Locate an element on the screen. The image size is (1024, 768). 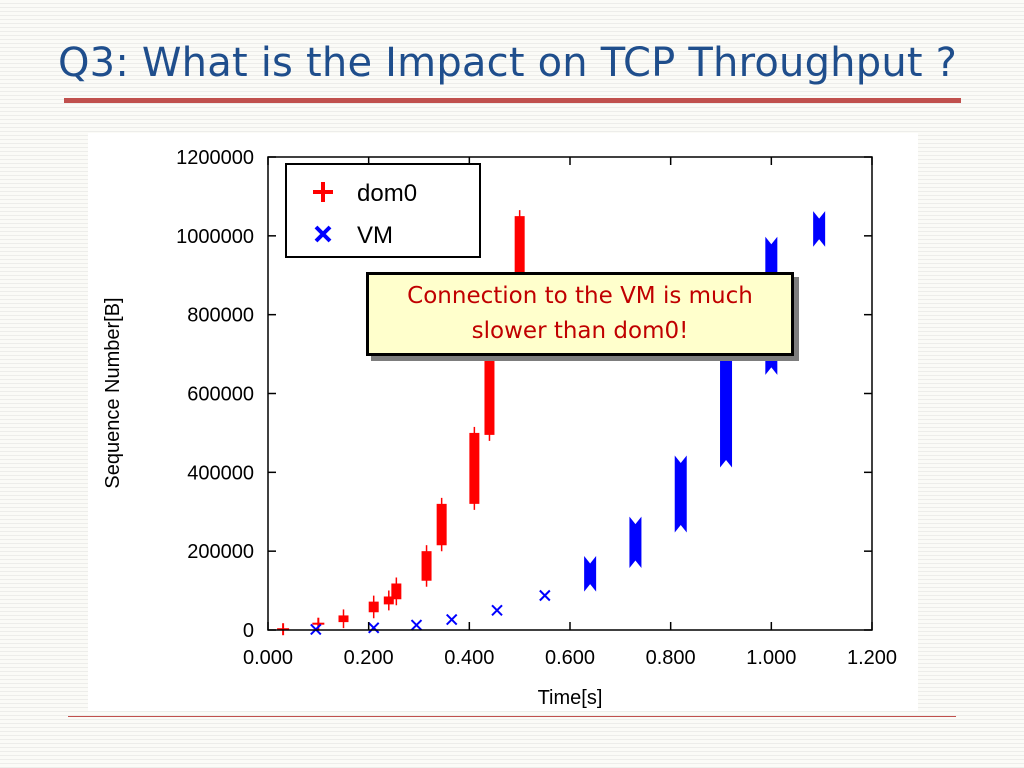
y-tick-label: 1000000 is located at coordinates (215, 237).